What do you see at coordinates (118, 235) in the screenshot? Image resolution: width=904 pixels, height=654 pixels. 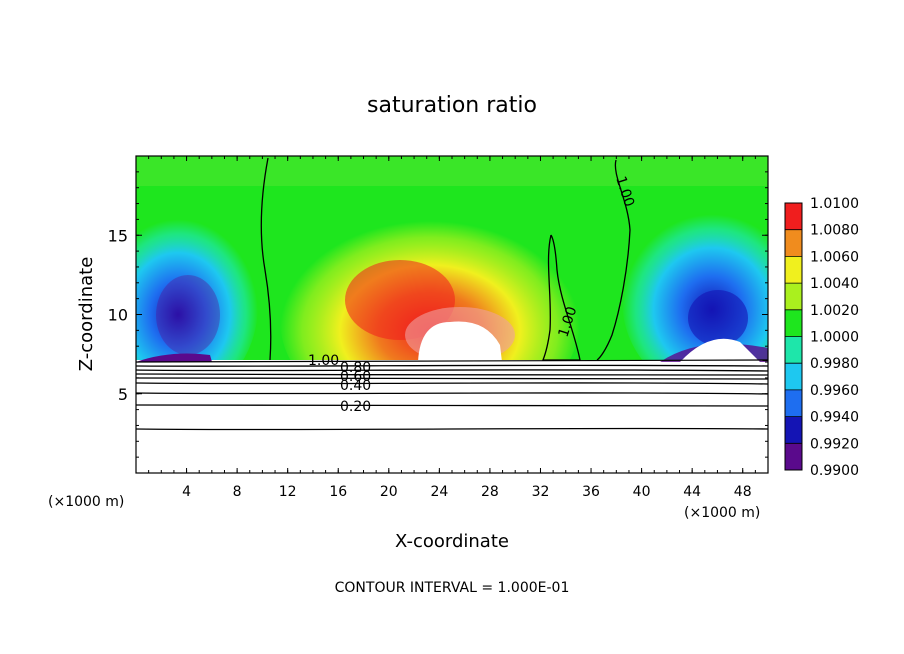 I see `y-tick-label: 15` at bounding box center [118, 235].